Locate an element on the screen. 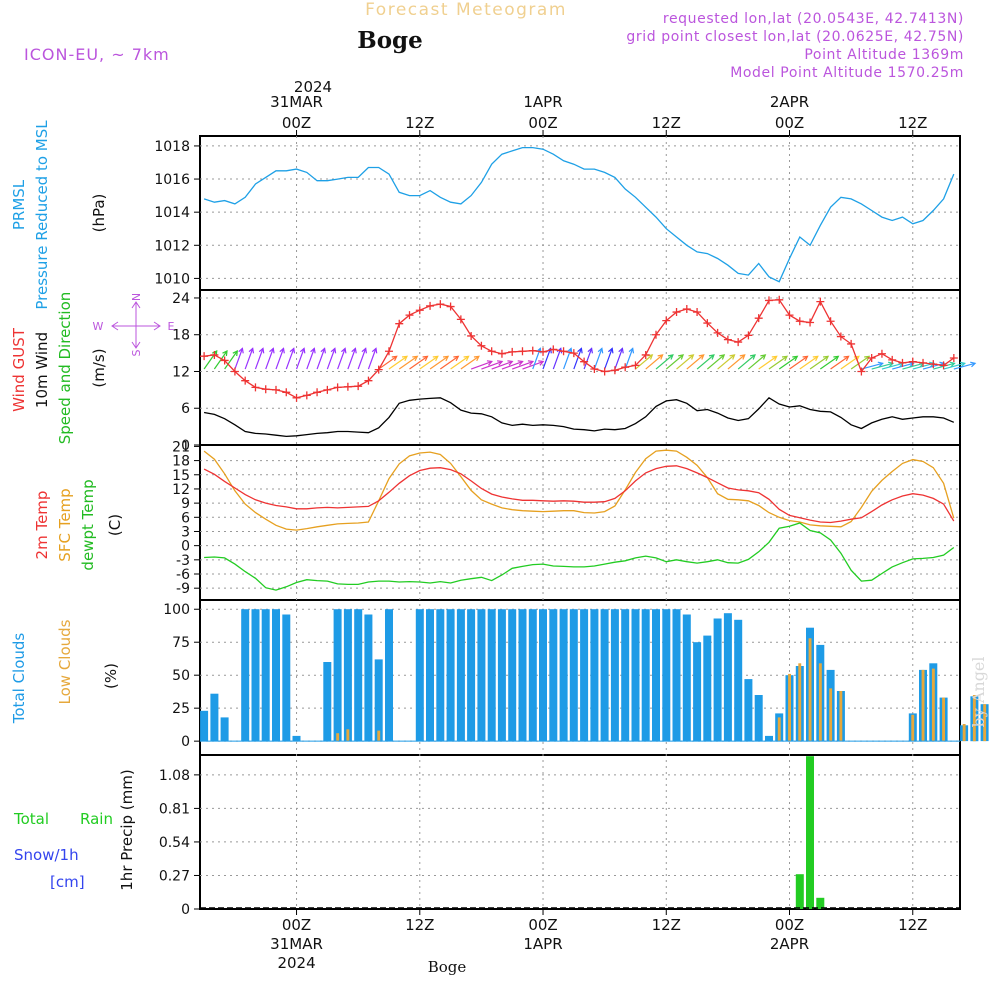  time-tick-label-bottom: 12Z is located at coordinates (666, 925).